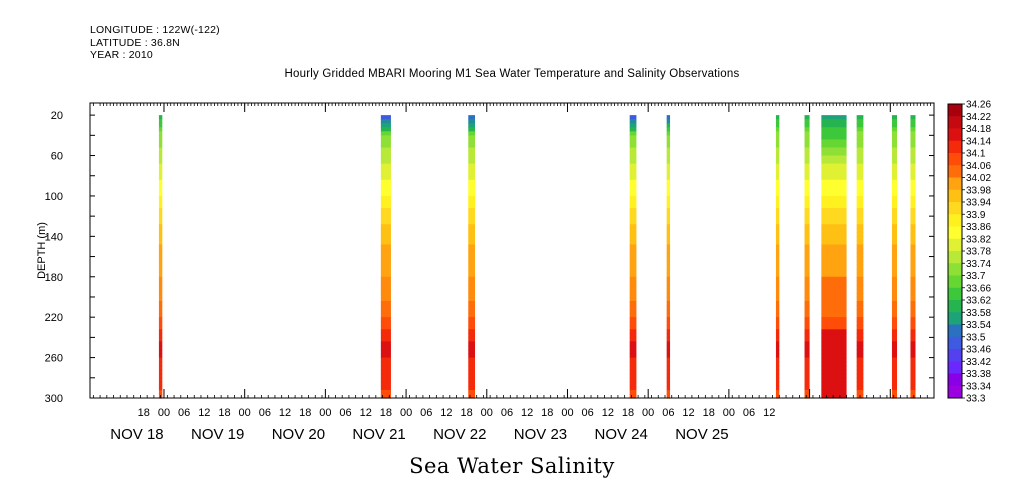  Describe the element at coordinates (366, 413) in the screenshot. I see `x-tick-label: 12` at that location.